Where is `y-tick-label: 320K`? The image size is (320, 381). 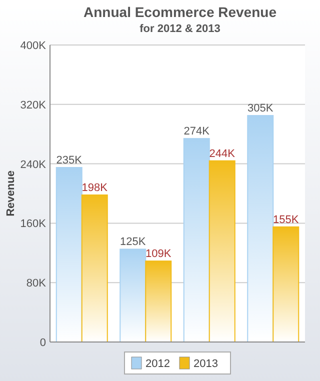 y-tick-label: 320K is located at coordinates (33, 105).